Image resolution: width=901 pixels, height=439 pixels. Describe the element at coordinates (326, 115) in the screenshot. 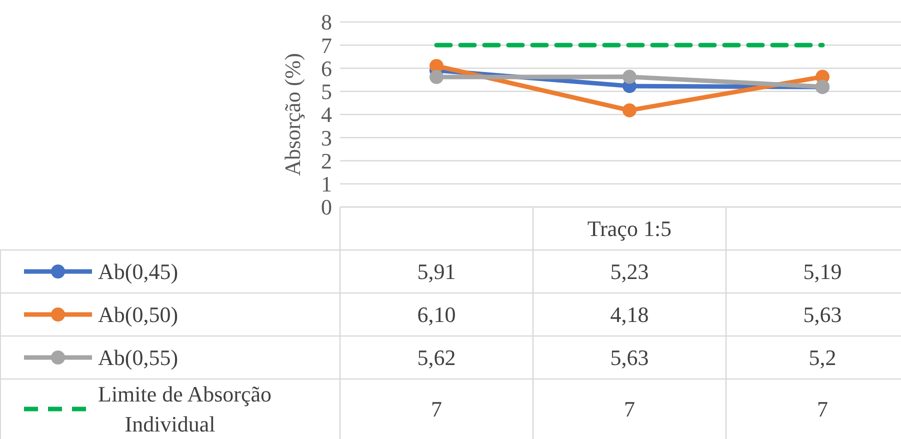

I see `y-tick-label: 4` at that location.